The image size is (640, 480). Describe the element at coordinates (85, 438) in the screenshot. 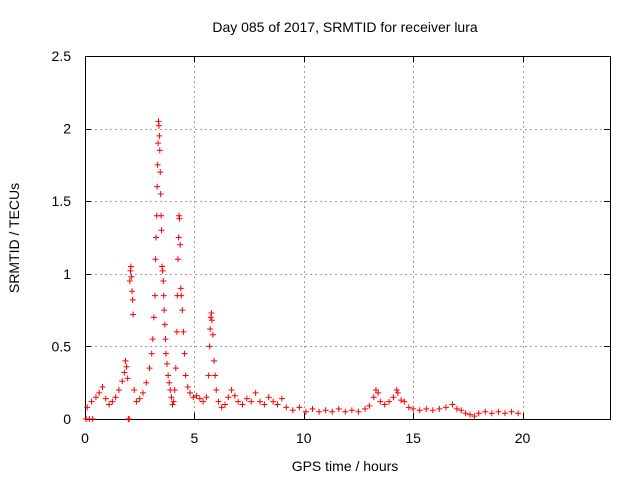

I see `x-tick-label: 0` at that location.